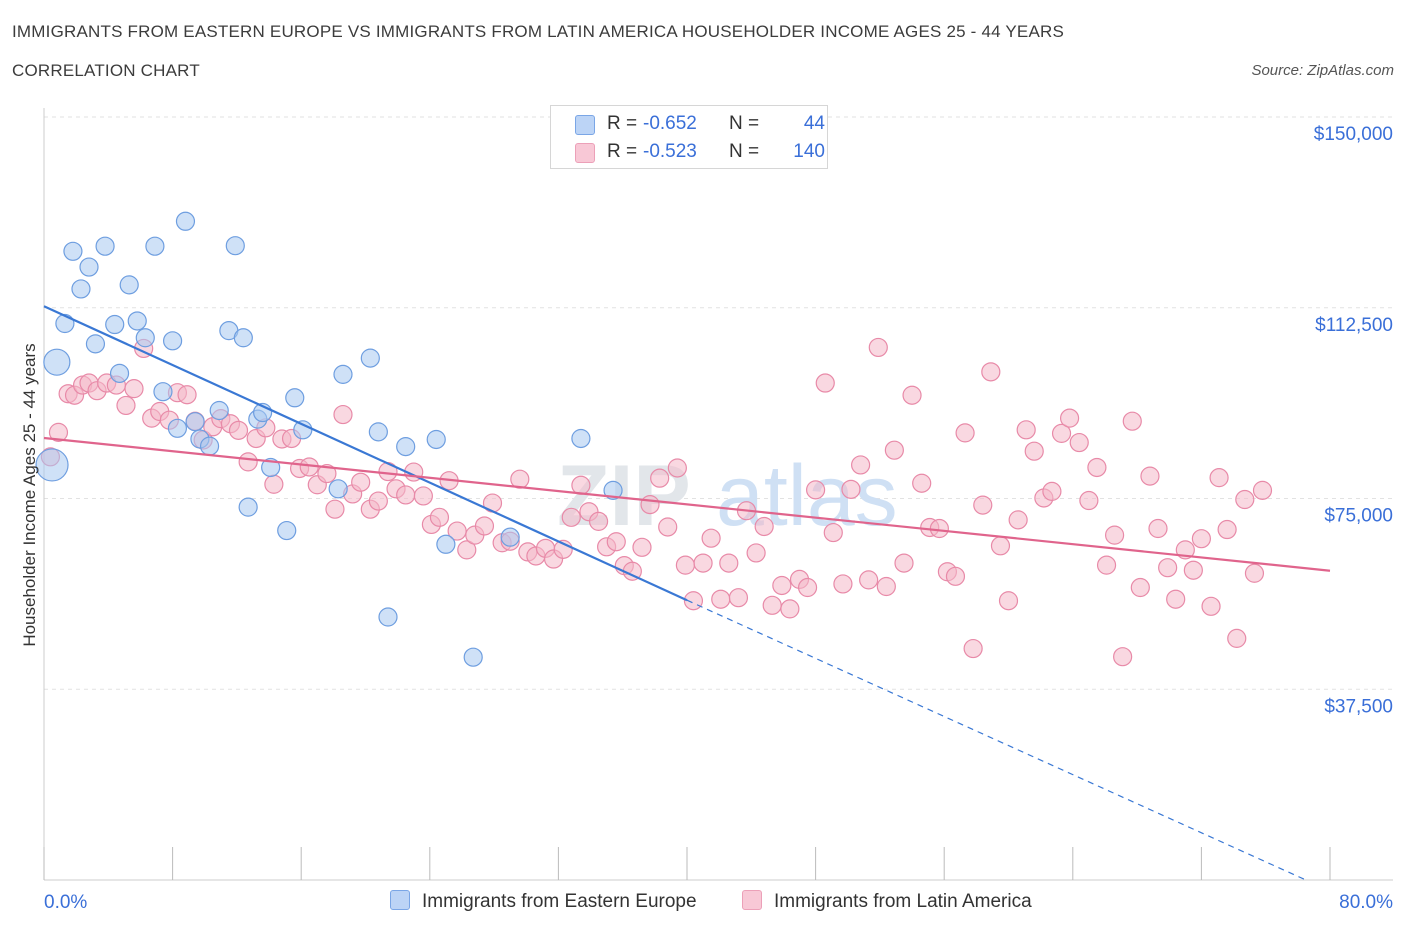 The height and width of the screenshot is (930, 1406). Describe the element at coordinates (1358, 516) in the screenshot. I see `y-tick-label: $75,000` at that location.